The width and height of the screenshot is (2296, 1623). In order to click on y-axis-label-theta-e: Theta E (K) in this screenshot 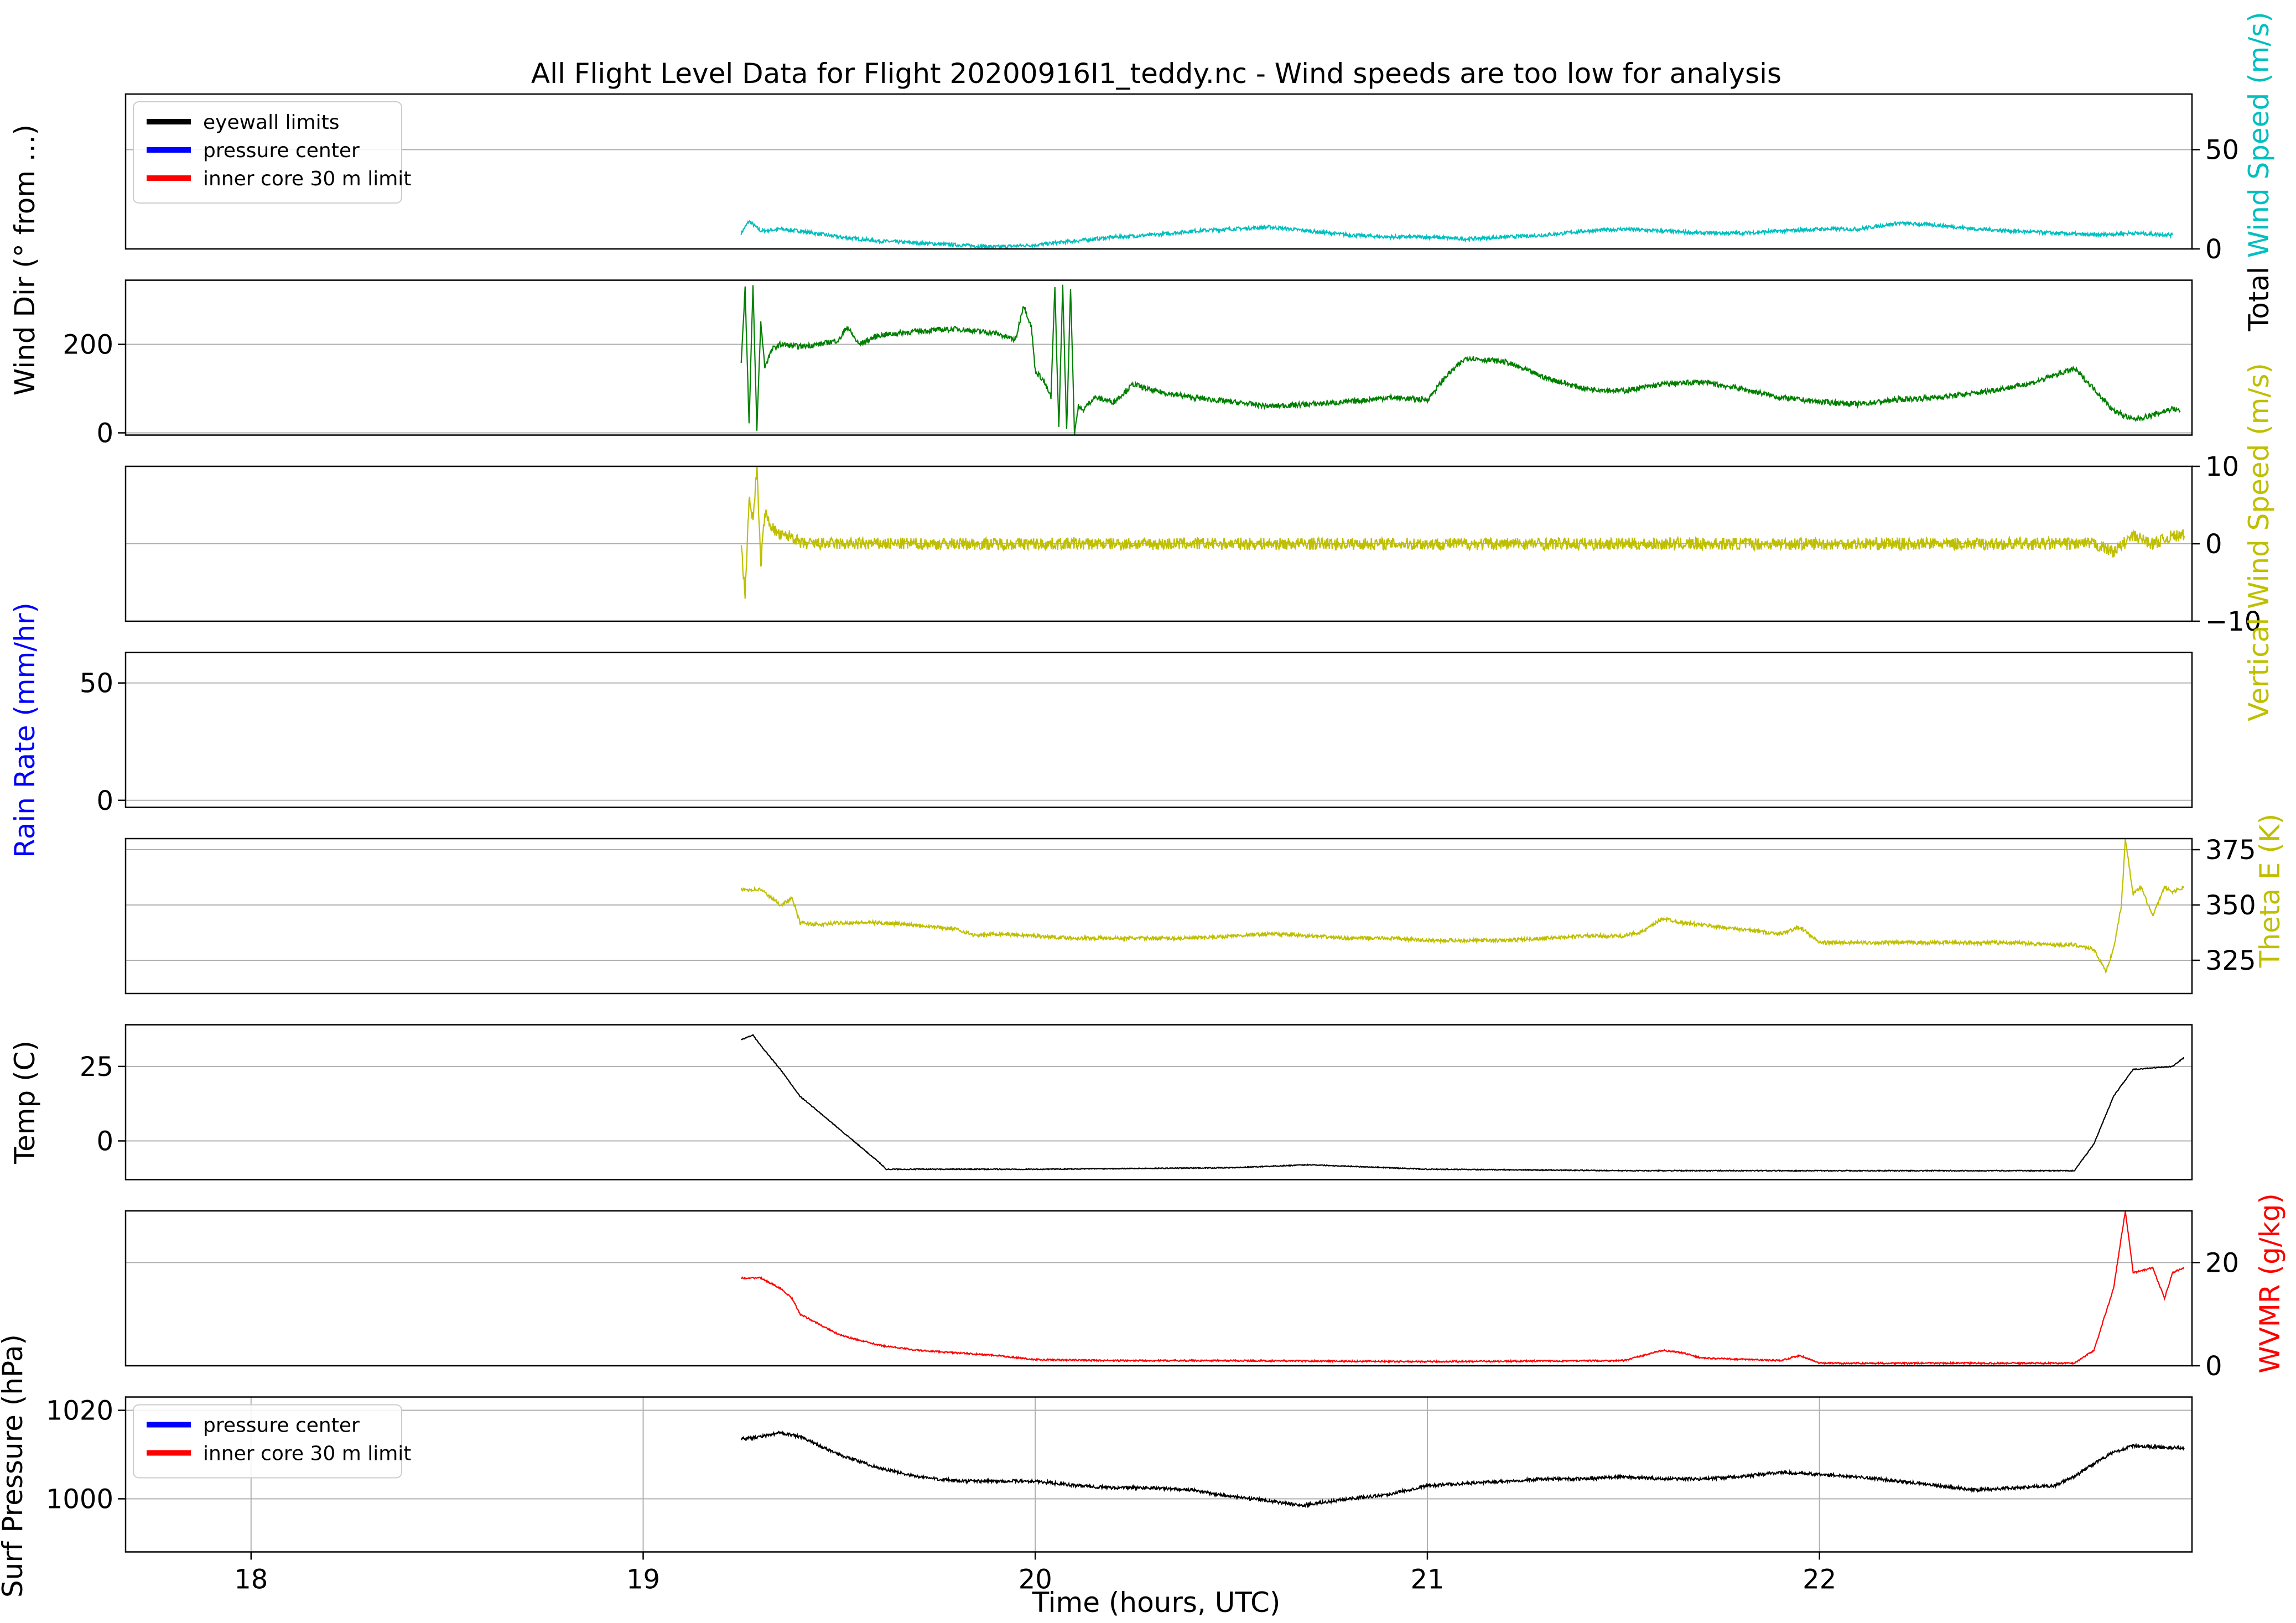, I will do `click(2270, 891)`.